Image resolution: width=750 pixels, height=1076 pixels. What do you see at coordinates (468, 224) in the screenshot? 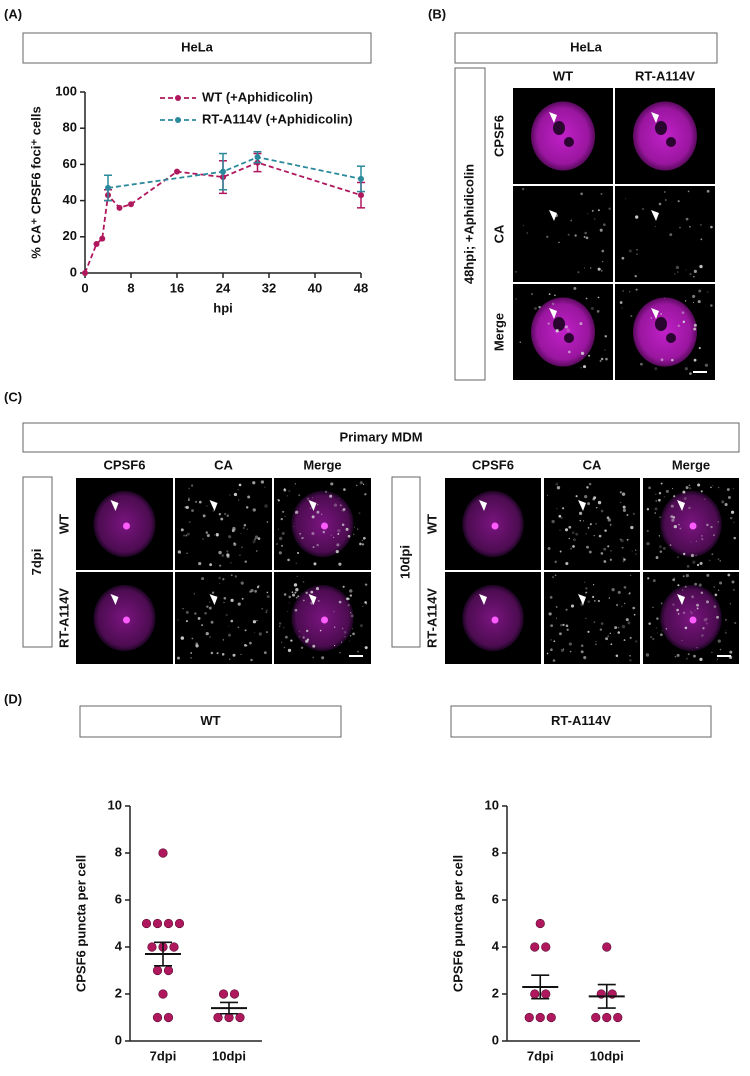
I see `condition-label: 48hpi; +Aphidicolin` at bounding box center [468, 224].